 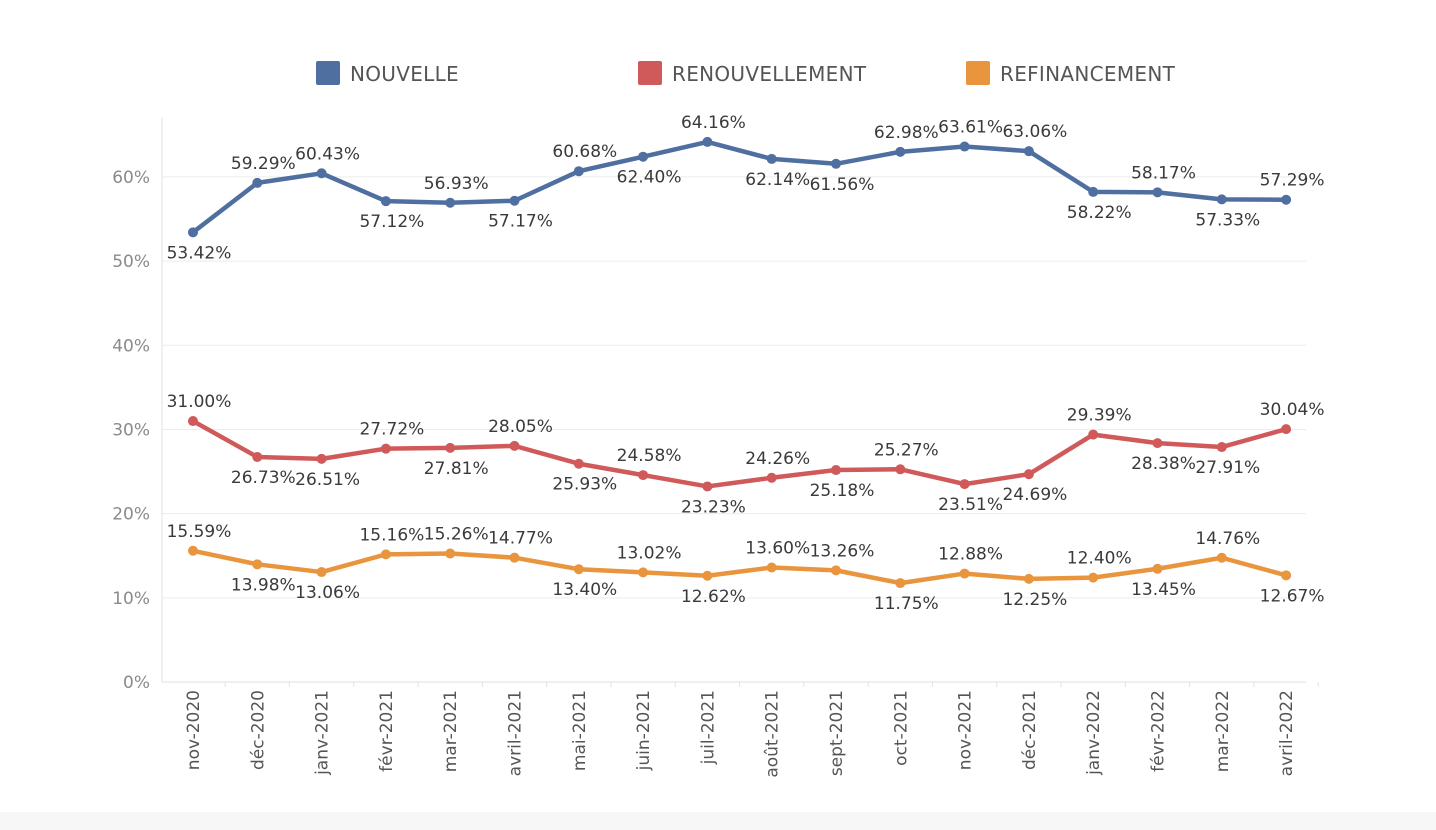 I want to click on legend-label: REFINANCEMENT, so click(x=1088, y=74).